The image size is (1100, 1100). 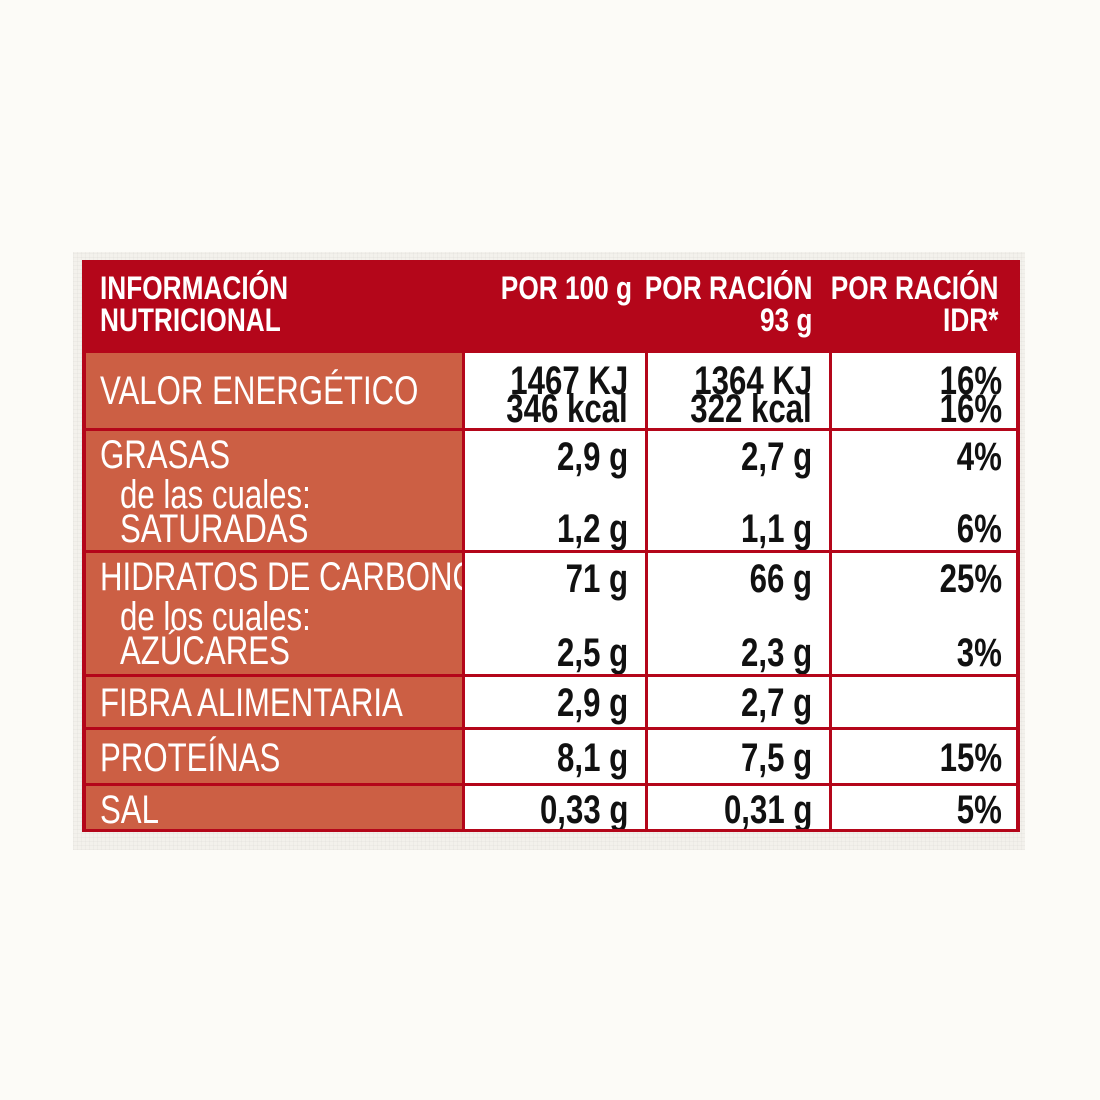 What do you see at coordinates (738, 391) in the screenshot?
I see `serving-cell: 1364 KJ 322 kcal` at bounding box center [738, 391].